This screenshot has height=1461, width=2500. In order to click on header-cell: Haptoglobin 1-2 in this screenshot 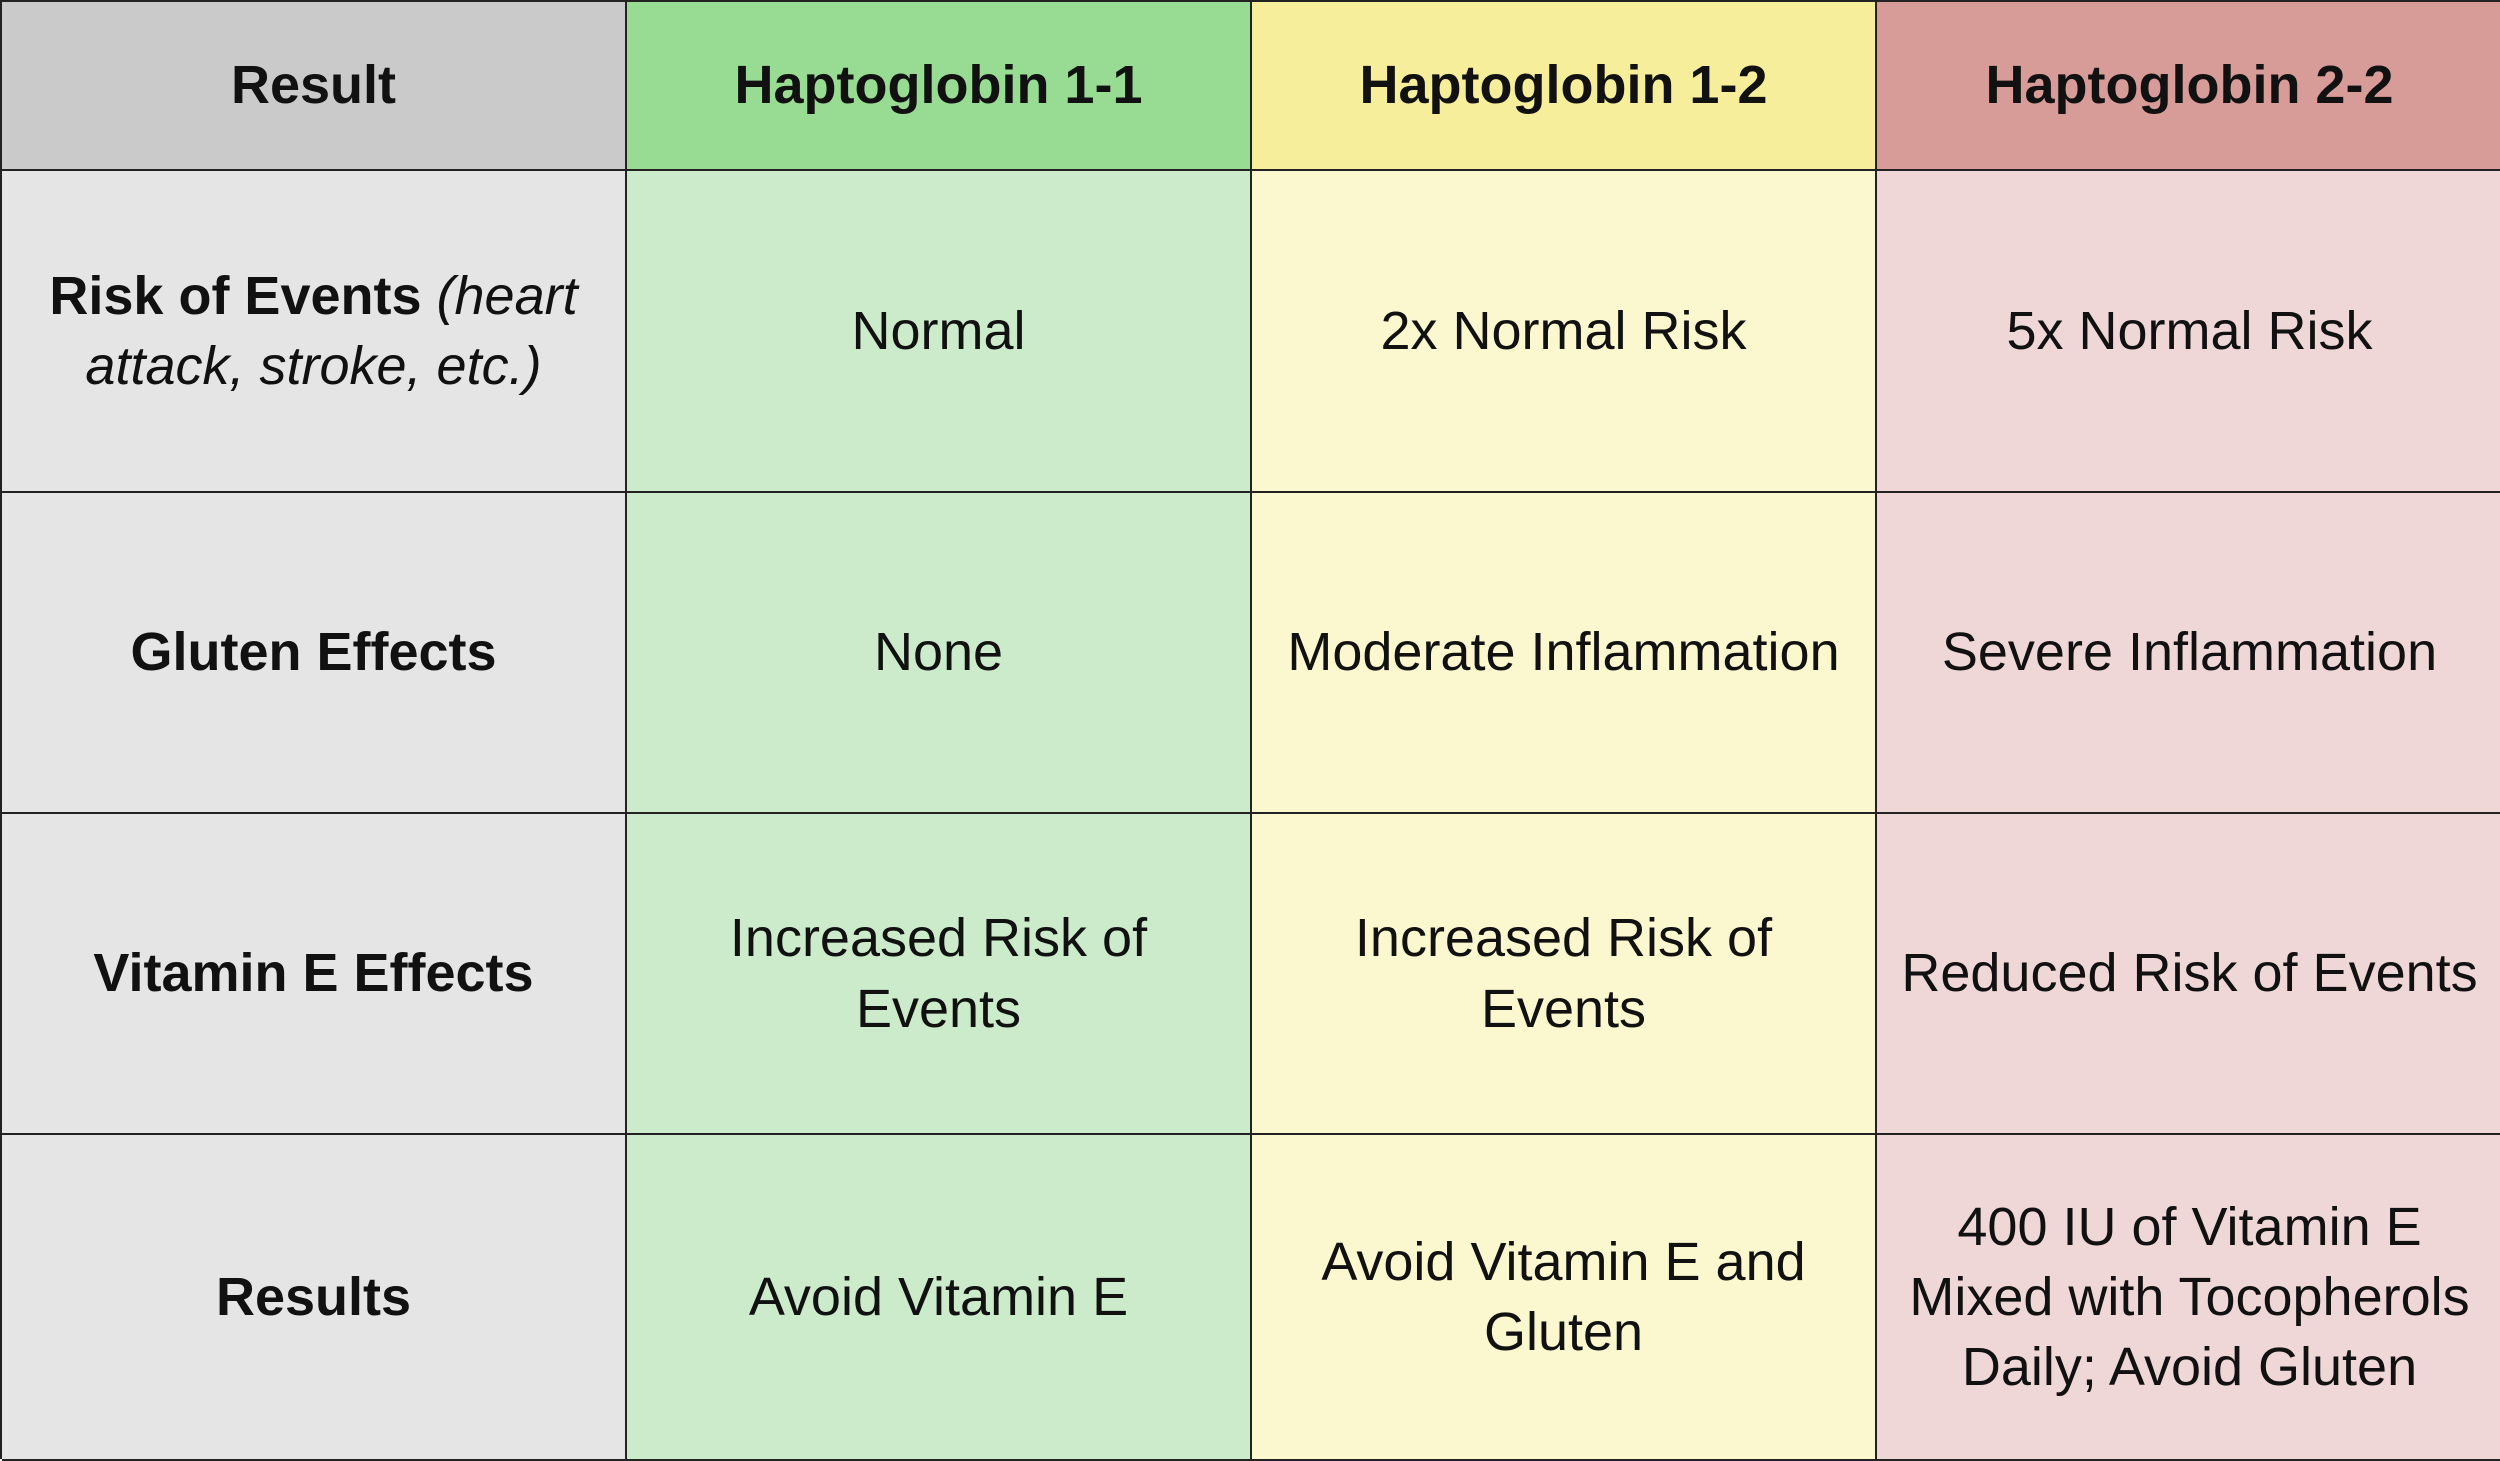, I will do `click(1564, 86)`.